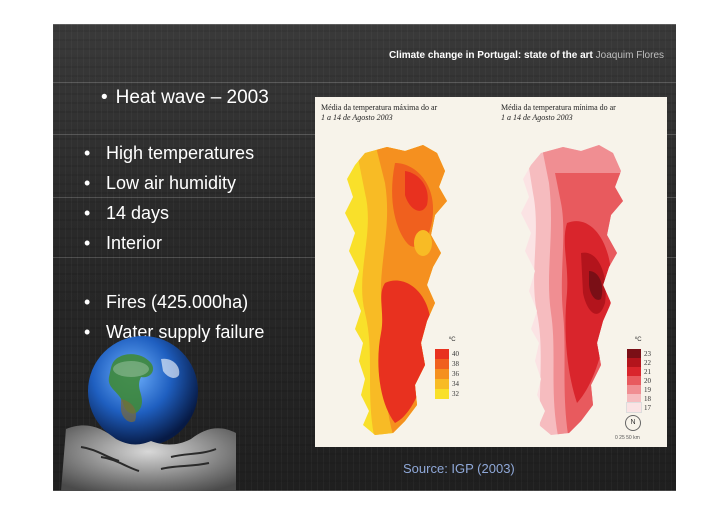 The width and height of the screenshot is (728, 515). I want to click on list-item: • High temperatures, so click(169, 153).